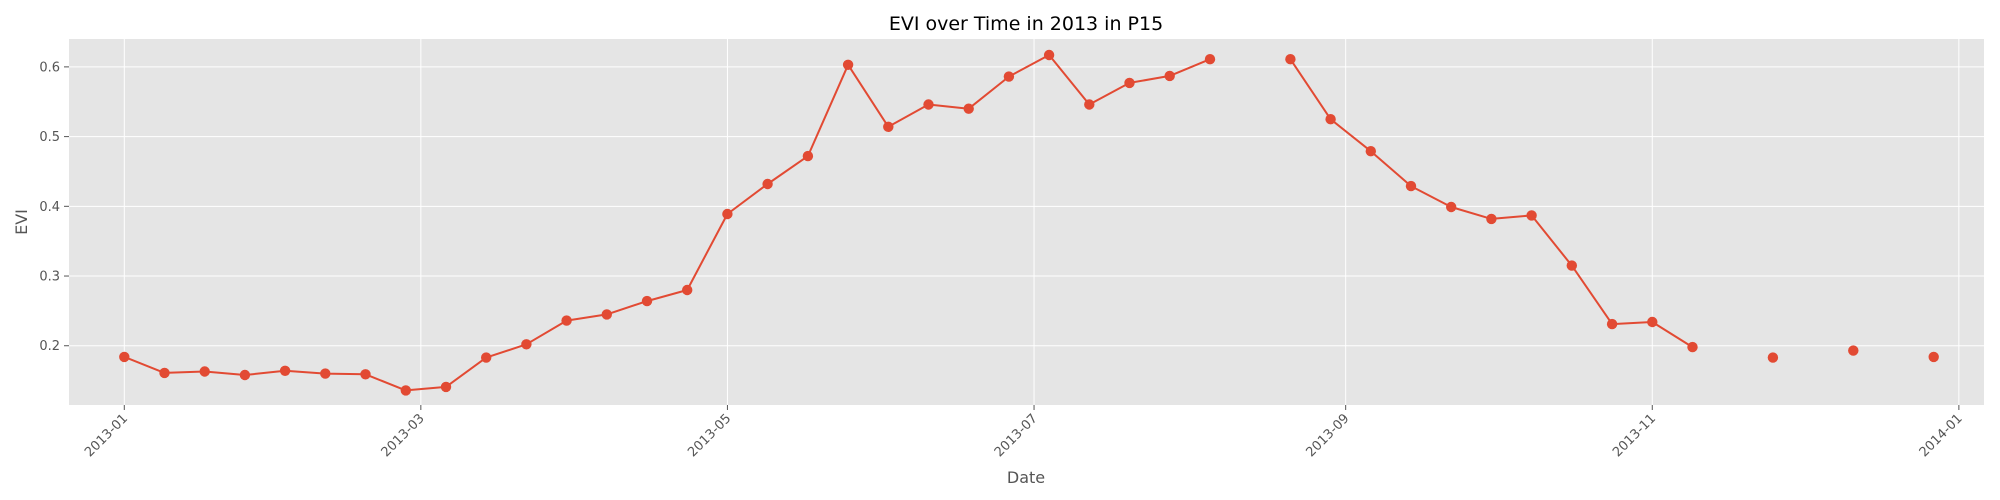 This screenshot has height=500, width=2000. I want to click on y-ticks: 0.2 0.3 0.4 0.5 0.6, so click(54, 207).